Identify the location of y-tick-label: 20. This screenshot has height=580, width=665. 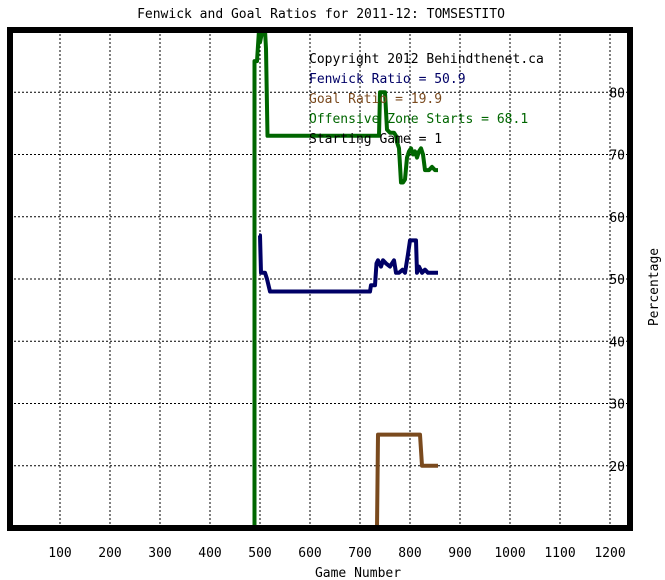
(617, 467).